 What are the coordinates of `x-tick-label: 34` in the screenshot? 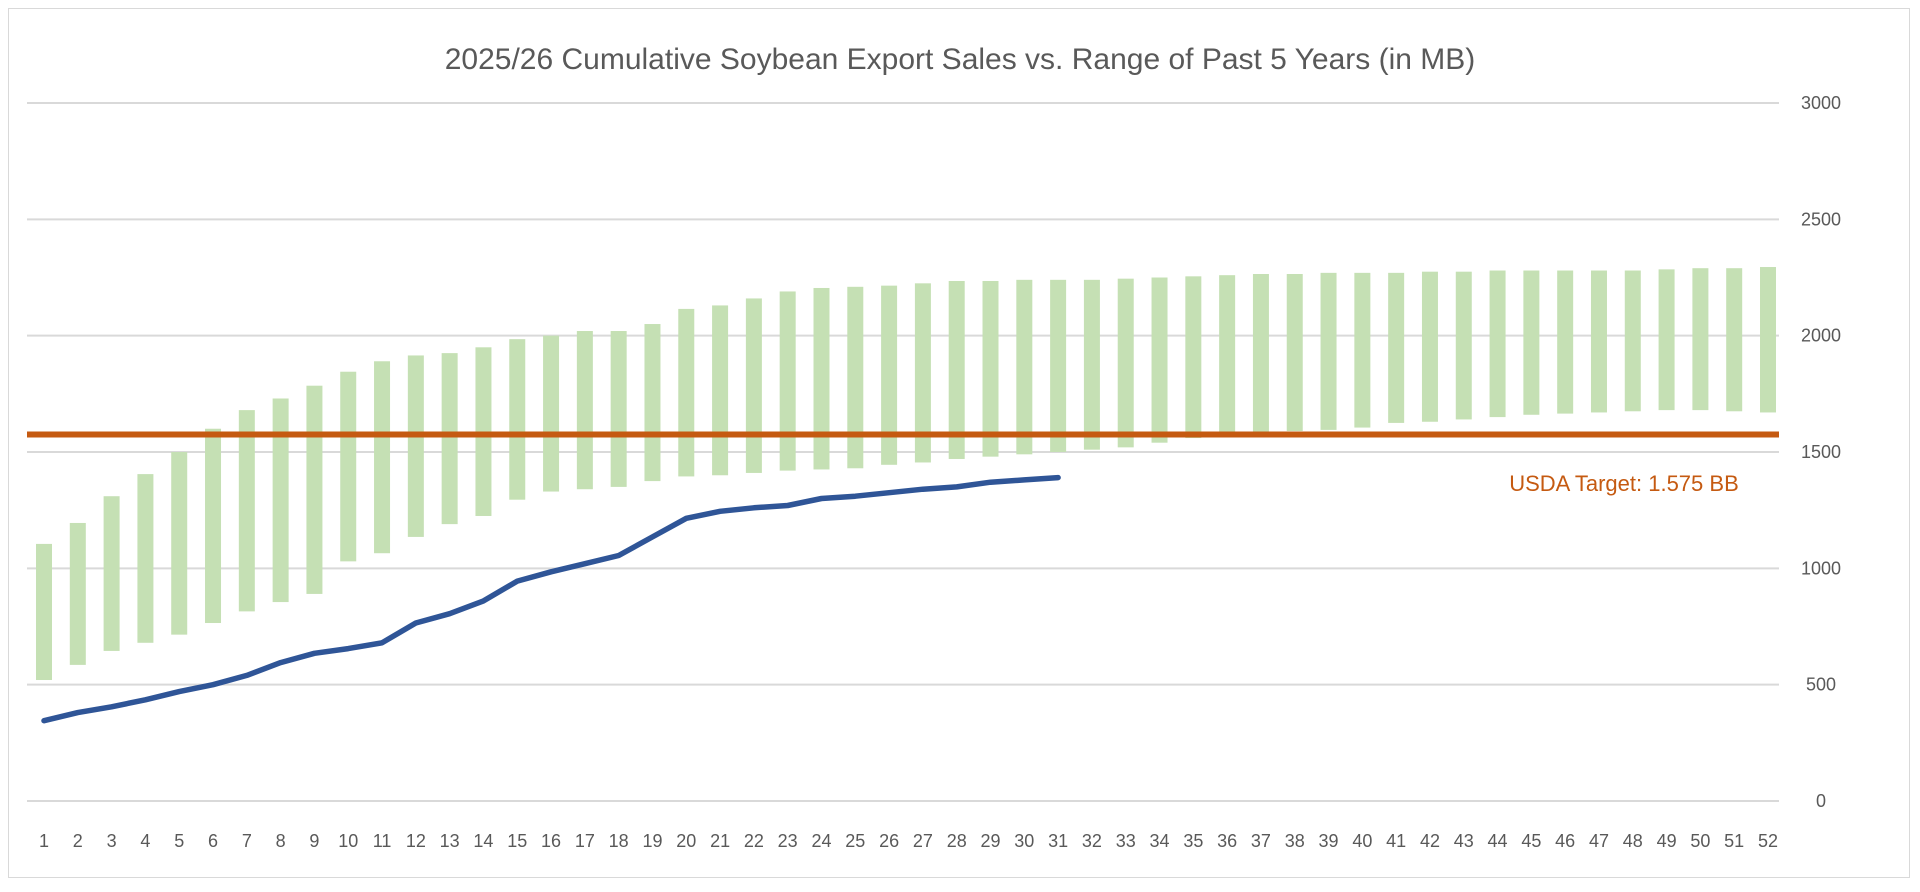 It's located at (1160, 841).